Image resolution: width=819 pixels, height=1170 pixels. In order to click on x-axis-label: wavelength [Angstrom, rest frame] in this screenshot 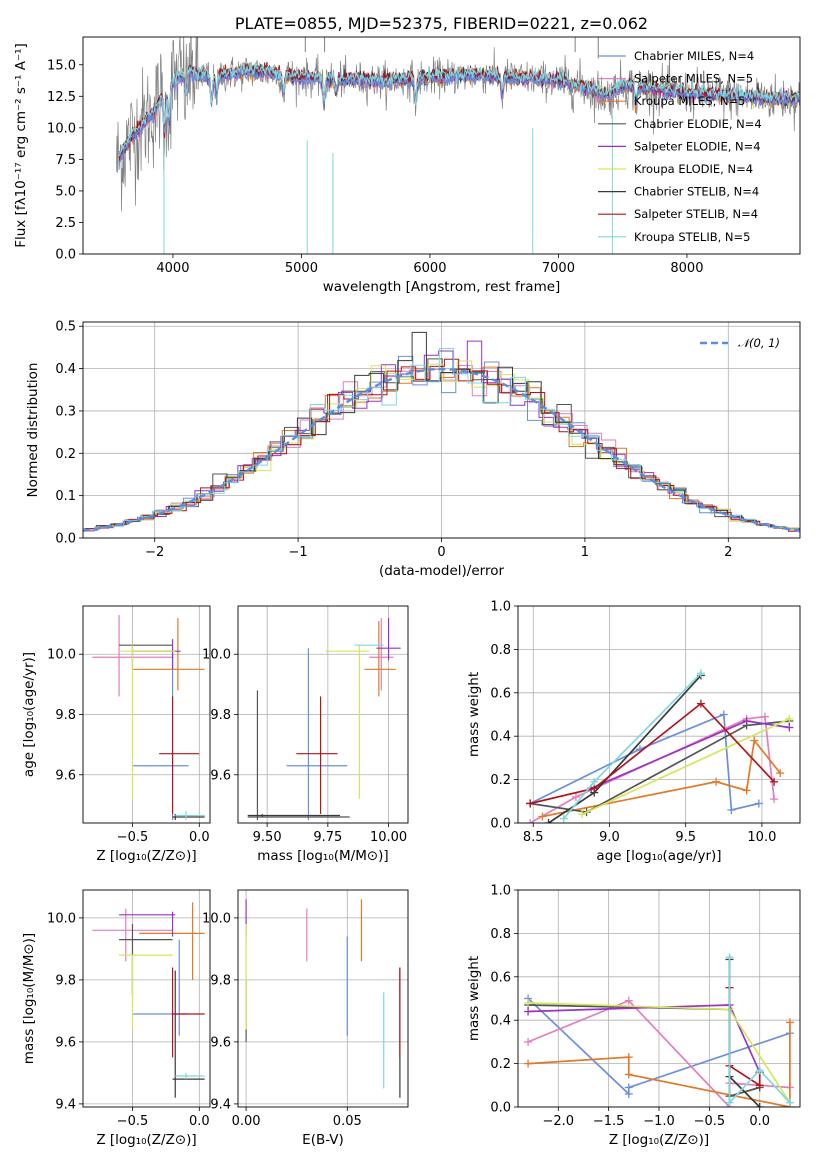, I will do `click(442, 287)`.